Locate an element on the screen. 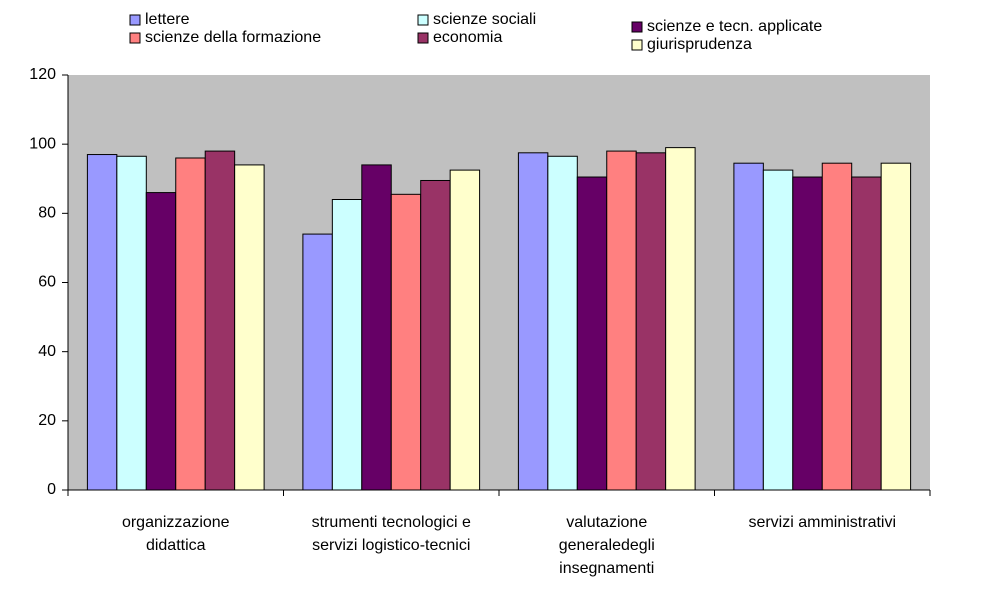 The image size is (981, 592). y-tick-label: 60 is located at coordinates (47, 282).